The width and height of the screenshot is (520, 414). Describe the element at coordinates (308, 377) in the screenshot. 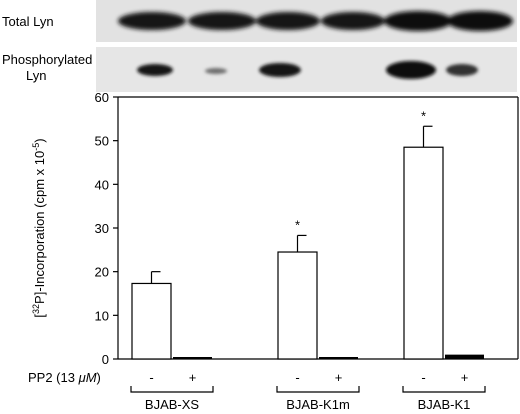

I see `treatment-signs: - + - + - +` at that location.